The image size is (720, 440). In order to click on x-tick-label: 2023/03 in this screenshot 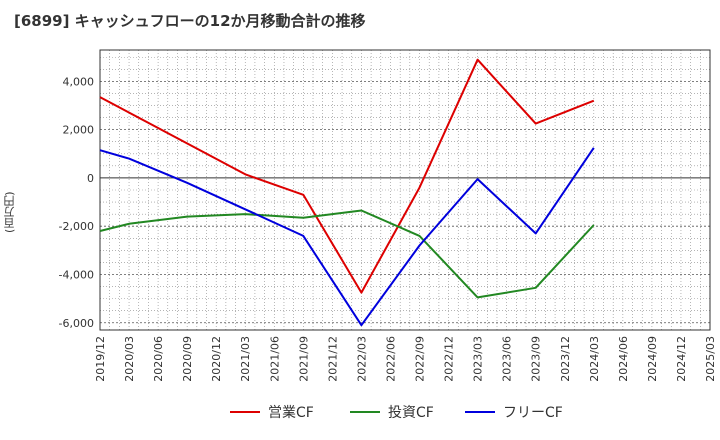, I will do `click(478, 359)`.